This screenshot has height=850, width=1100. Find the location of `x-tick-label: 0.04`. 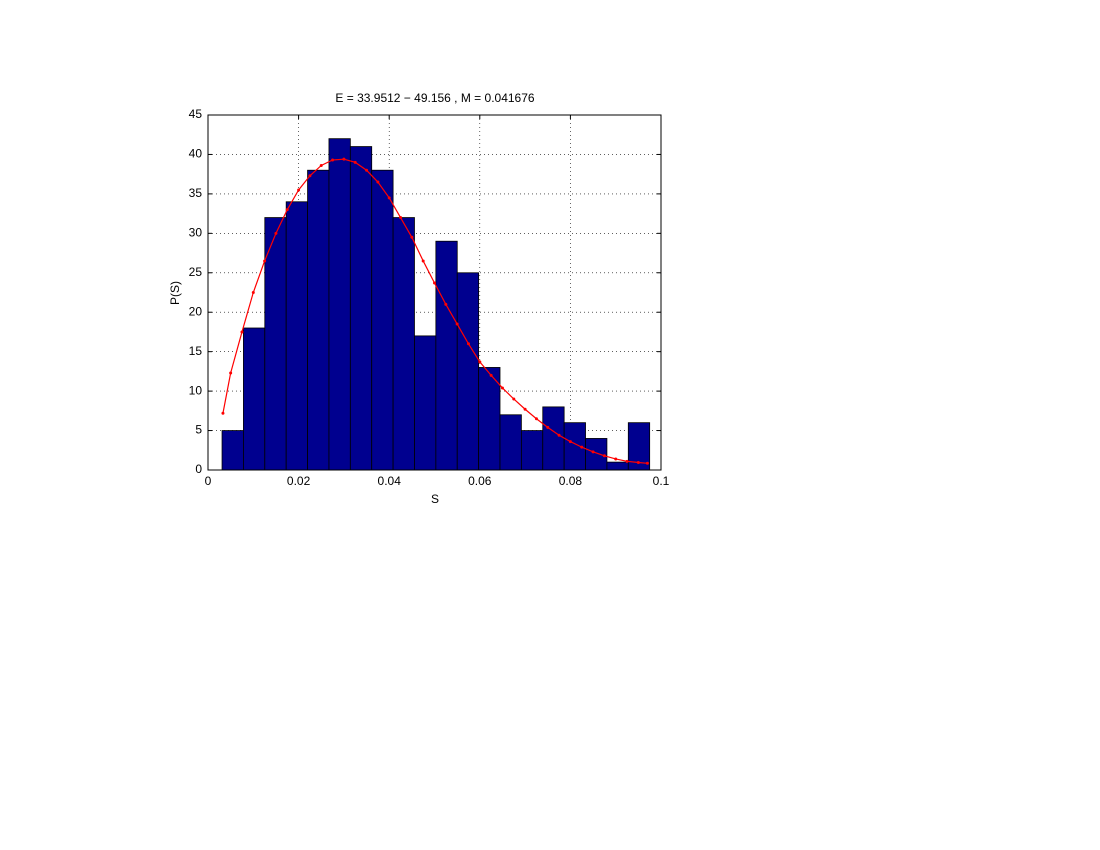

x-tick-label: 0.04 is located at coordinates (390, 481).